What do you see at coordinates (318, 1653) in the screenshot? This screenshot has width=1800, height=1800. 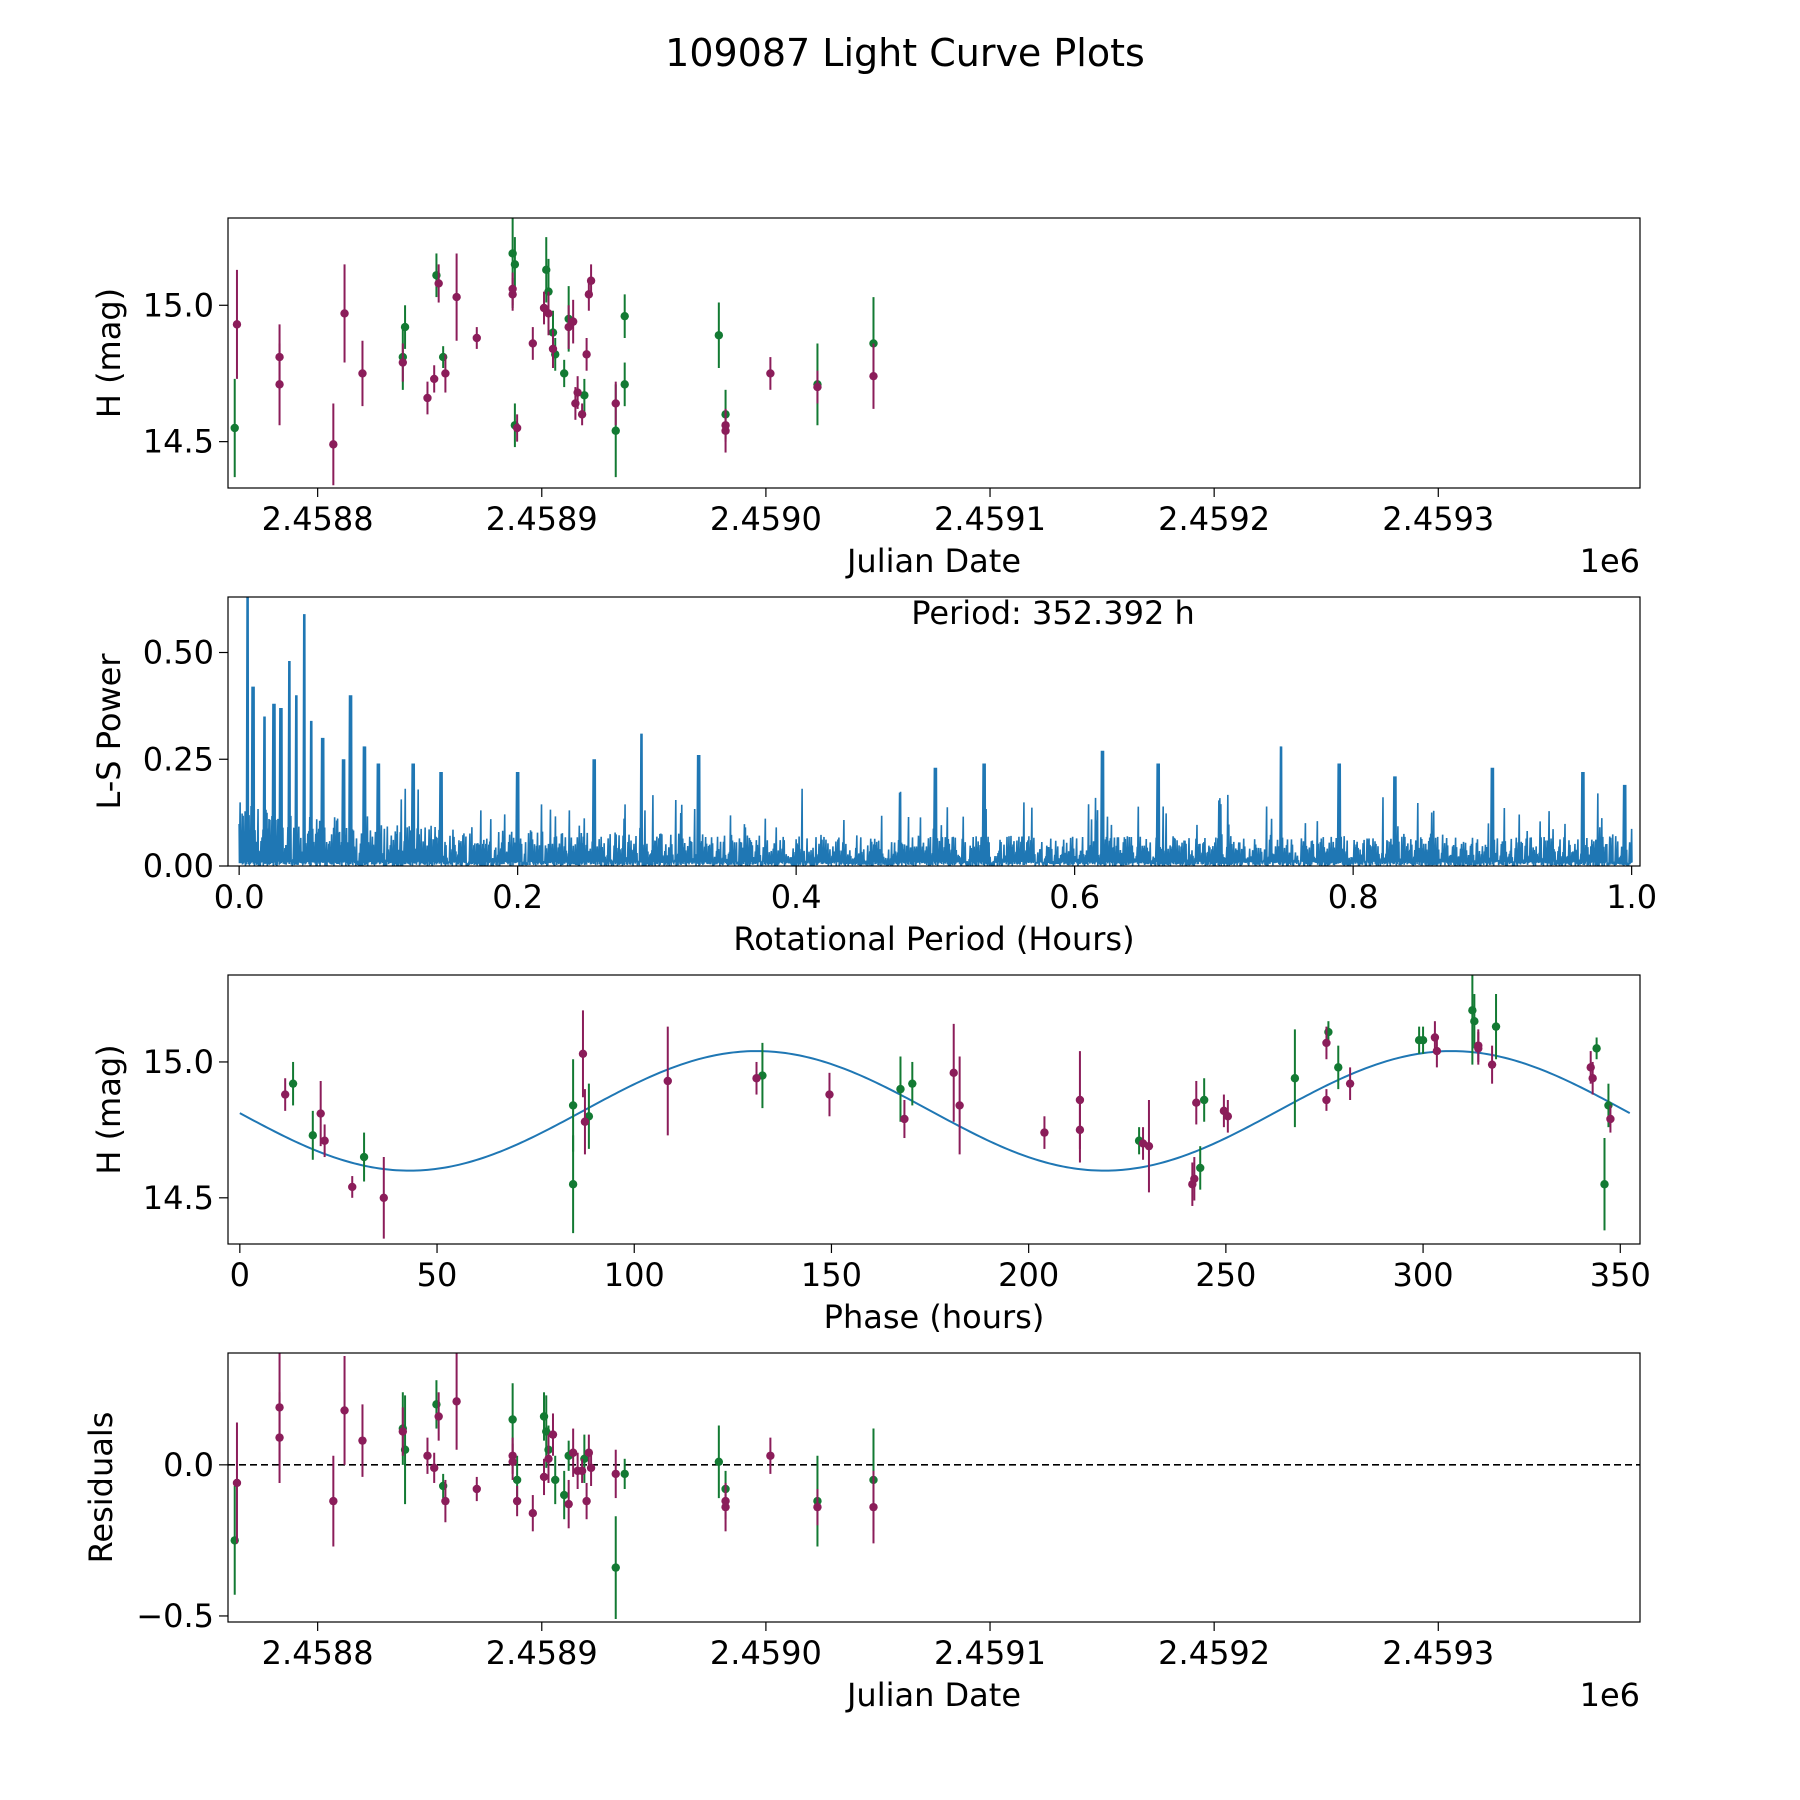 I see `x-tick-label: 2.4588` at bounding box center [318, 1653].